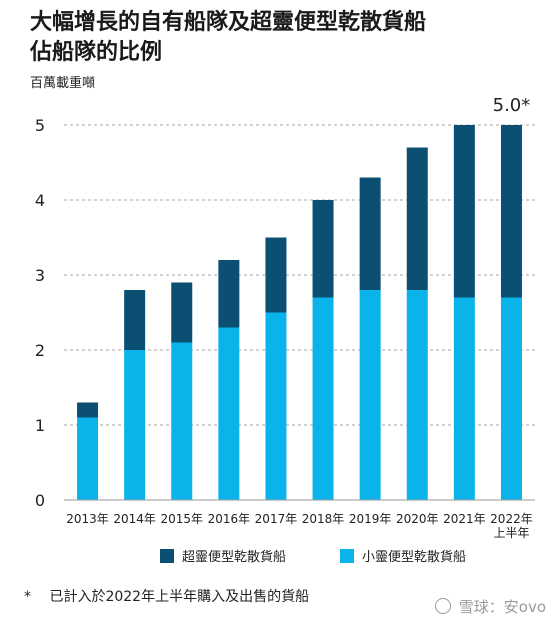 The height and width of the screenshot is (623, 556). I want to click on watermark: 雪球：安ovo, so click(490, 606).